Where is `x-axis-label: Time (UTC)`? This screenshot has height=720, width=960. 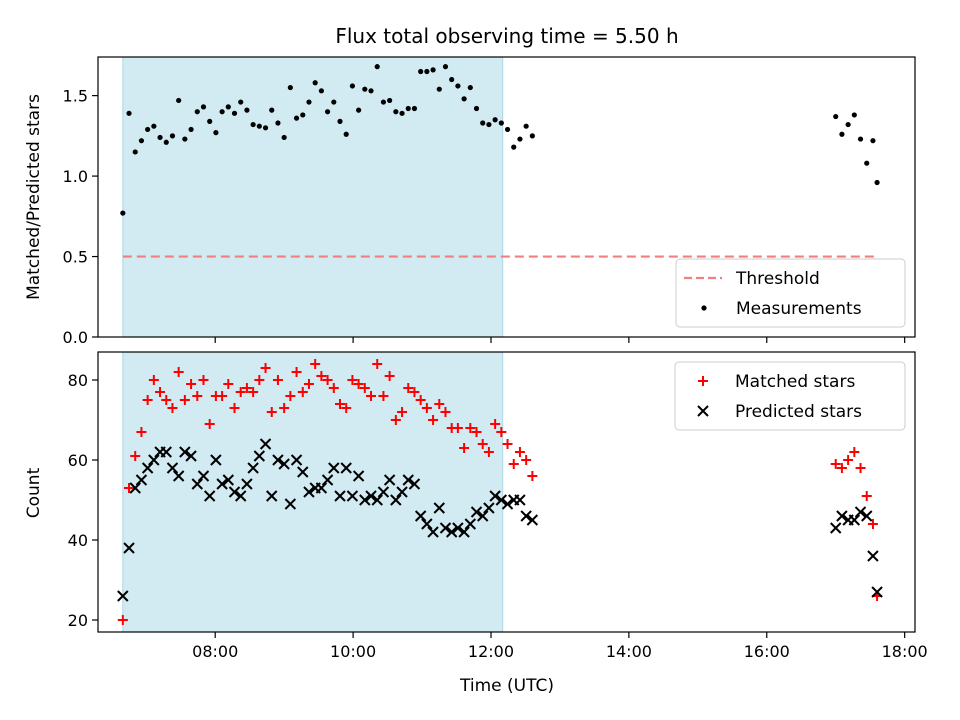
x-axis-label: Time (UTC) is located at coordinates (506, 686).